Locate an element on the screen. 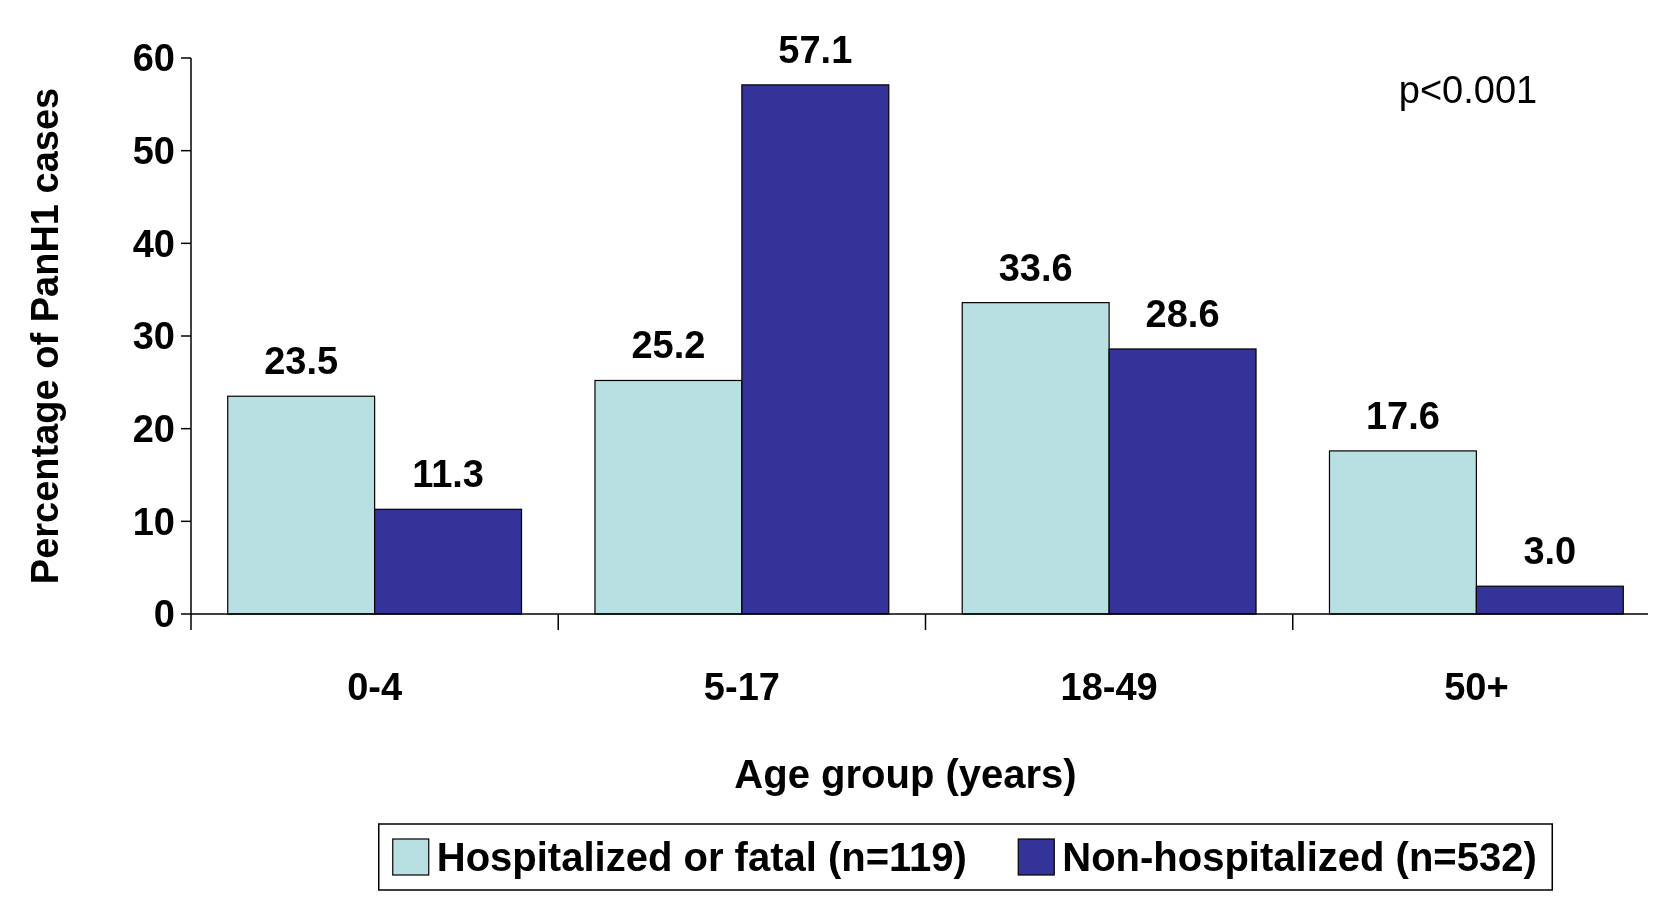 The height and width of the screenshot is (904, 1663). x-axis-title: Age group (years) is located at coordinates (905, 774).